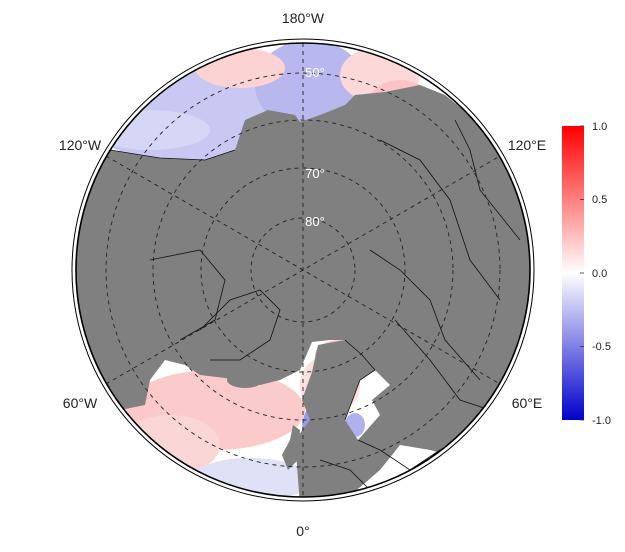  Describe the element at coordinates (599, 200) in the screenshot. I see `colorbar-tick-0-5: 0.5` at that location.